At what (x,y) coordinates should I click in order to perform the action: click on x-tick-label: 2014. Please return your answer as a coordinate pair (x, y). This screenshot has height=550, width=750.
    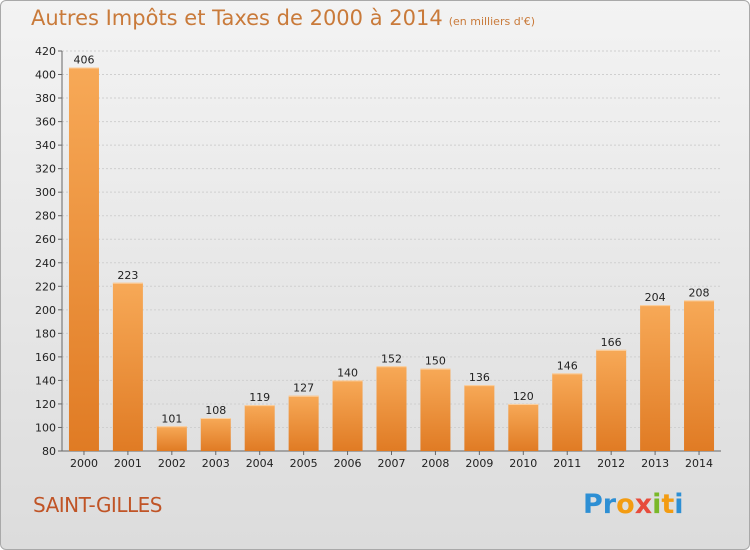
    Looking at the image, I should click on (699, 463).